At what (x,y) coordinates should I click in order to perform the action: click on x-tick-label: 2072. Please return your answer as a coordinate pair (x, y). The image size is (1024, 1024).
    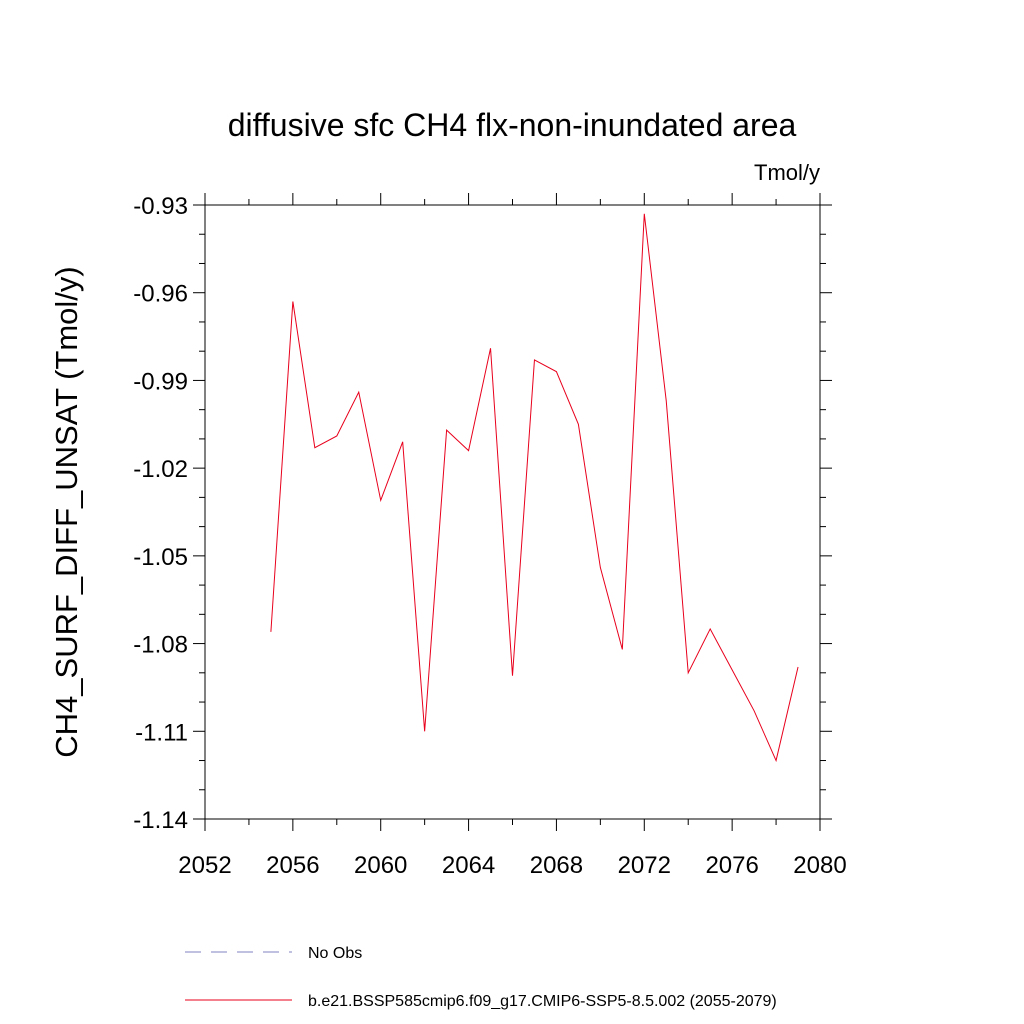
    Looking at the image, I should click on (644, 865).